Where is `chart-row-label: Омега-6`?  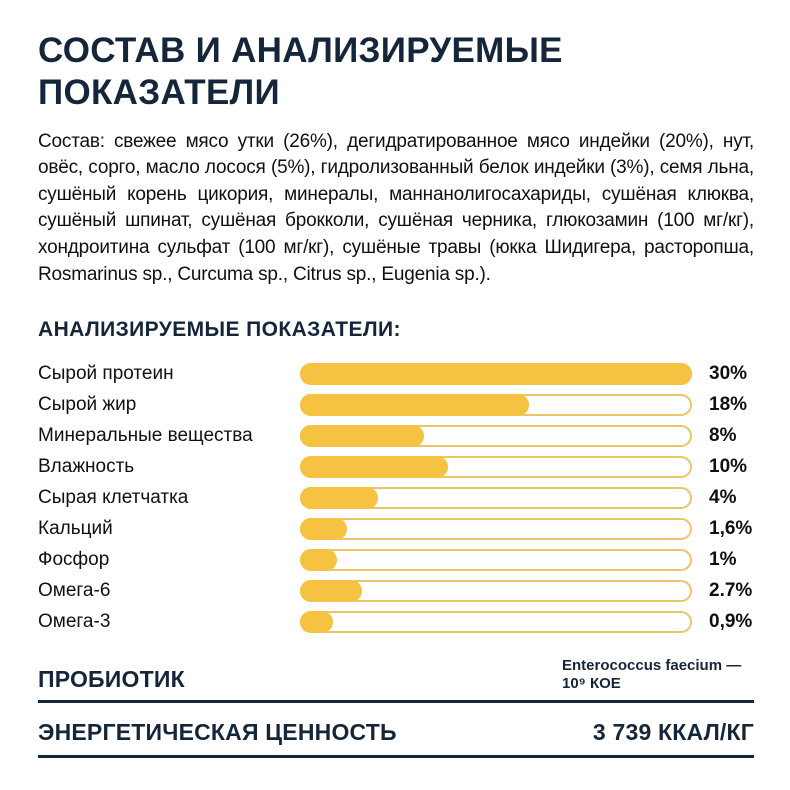
chart-row-label: Омега-6 is located at coordinates (74, 591).